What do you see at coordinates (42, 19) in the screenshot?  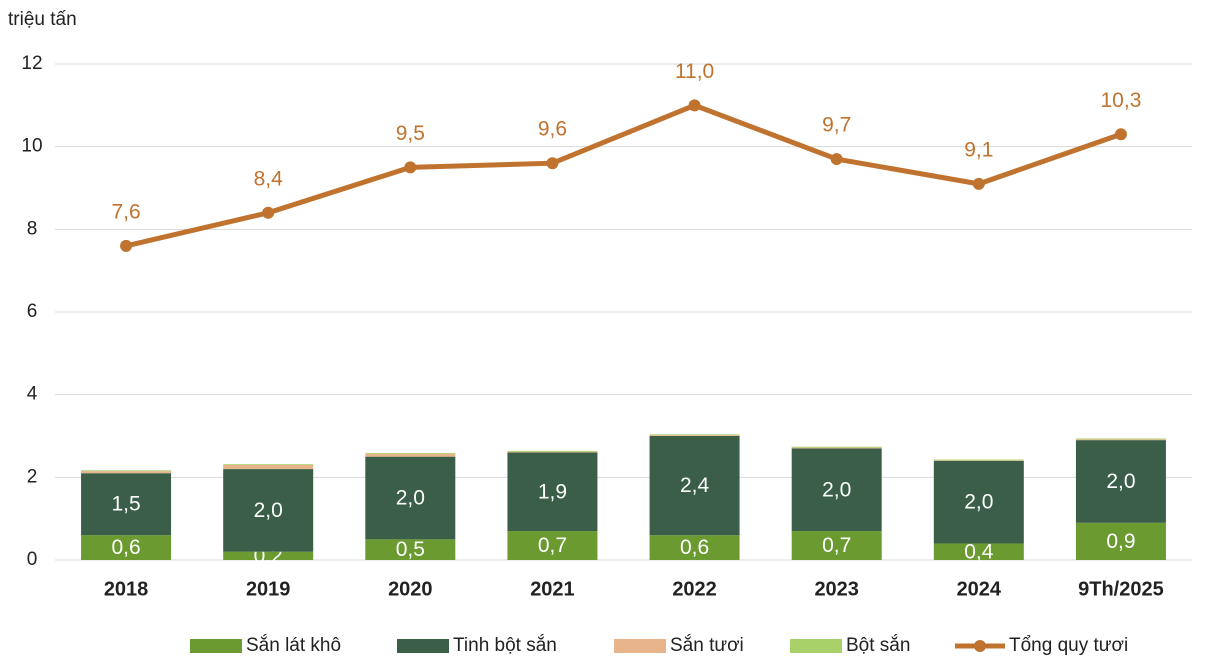 I see `y-axis-label: triệu tấn` at bounding box center [42, 19].